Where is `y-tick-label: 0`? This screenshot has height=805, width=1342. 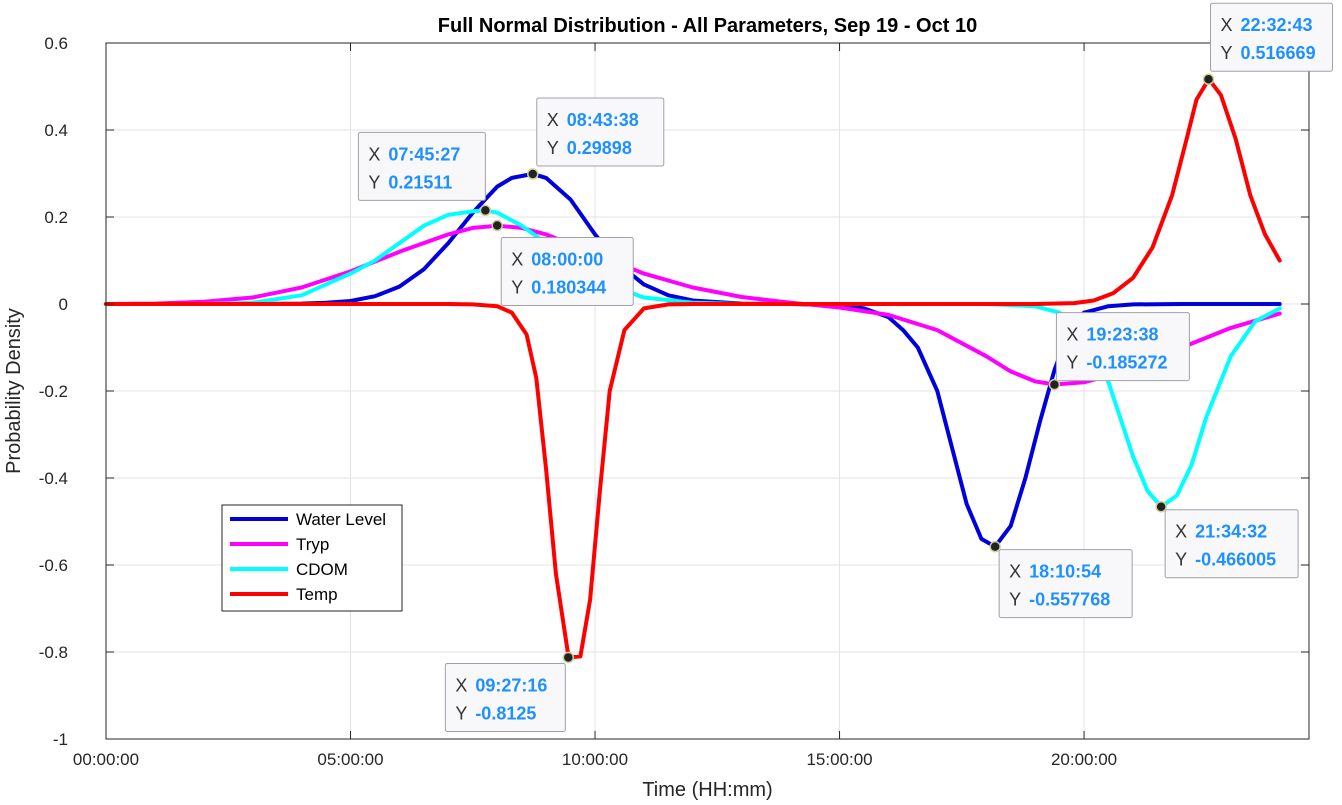 y-tick-label: 0 is located at coordinates (63, 304).